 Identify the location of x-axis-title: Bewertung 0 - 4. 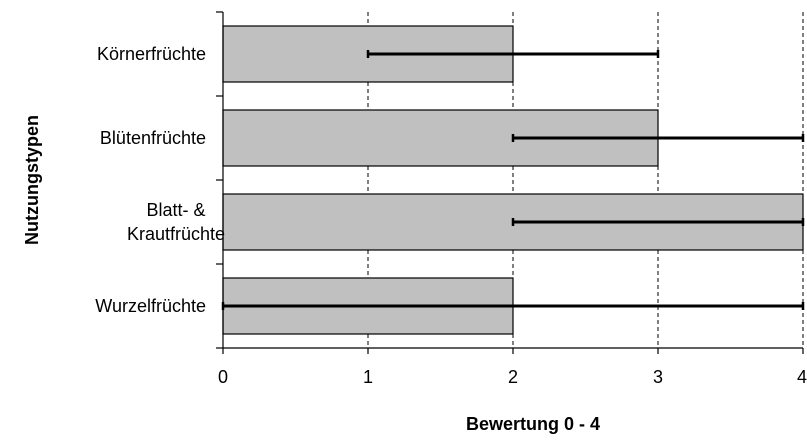
(533, 424).